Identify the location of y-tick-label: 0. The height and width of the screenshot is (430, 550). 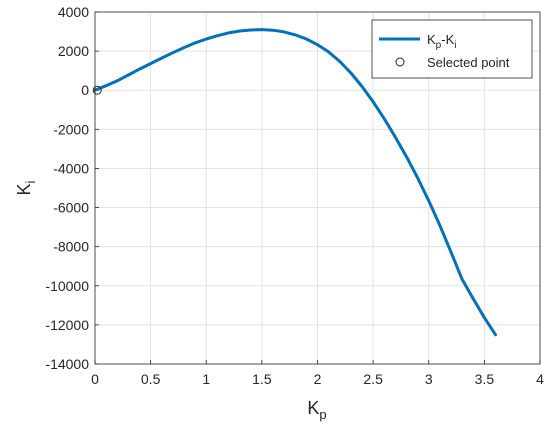
(85, 90).